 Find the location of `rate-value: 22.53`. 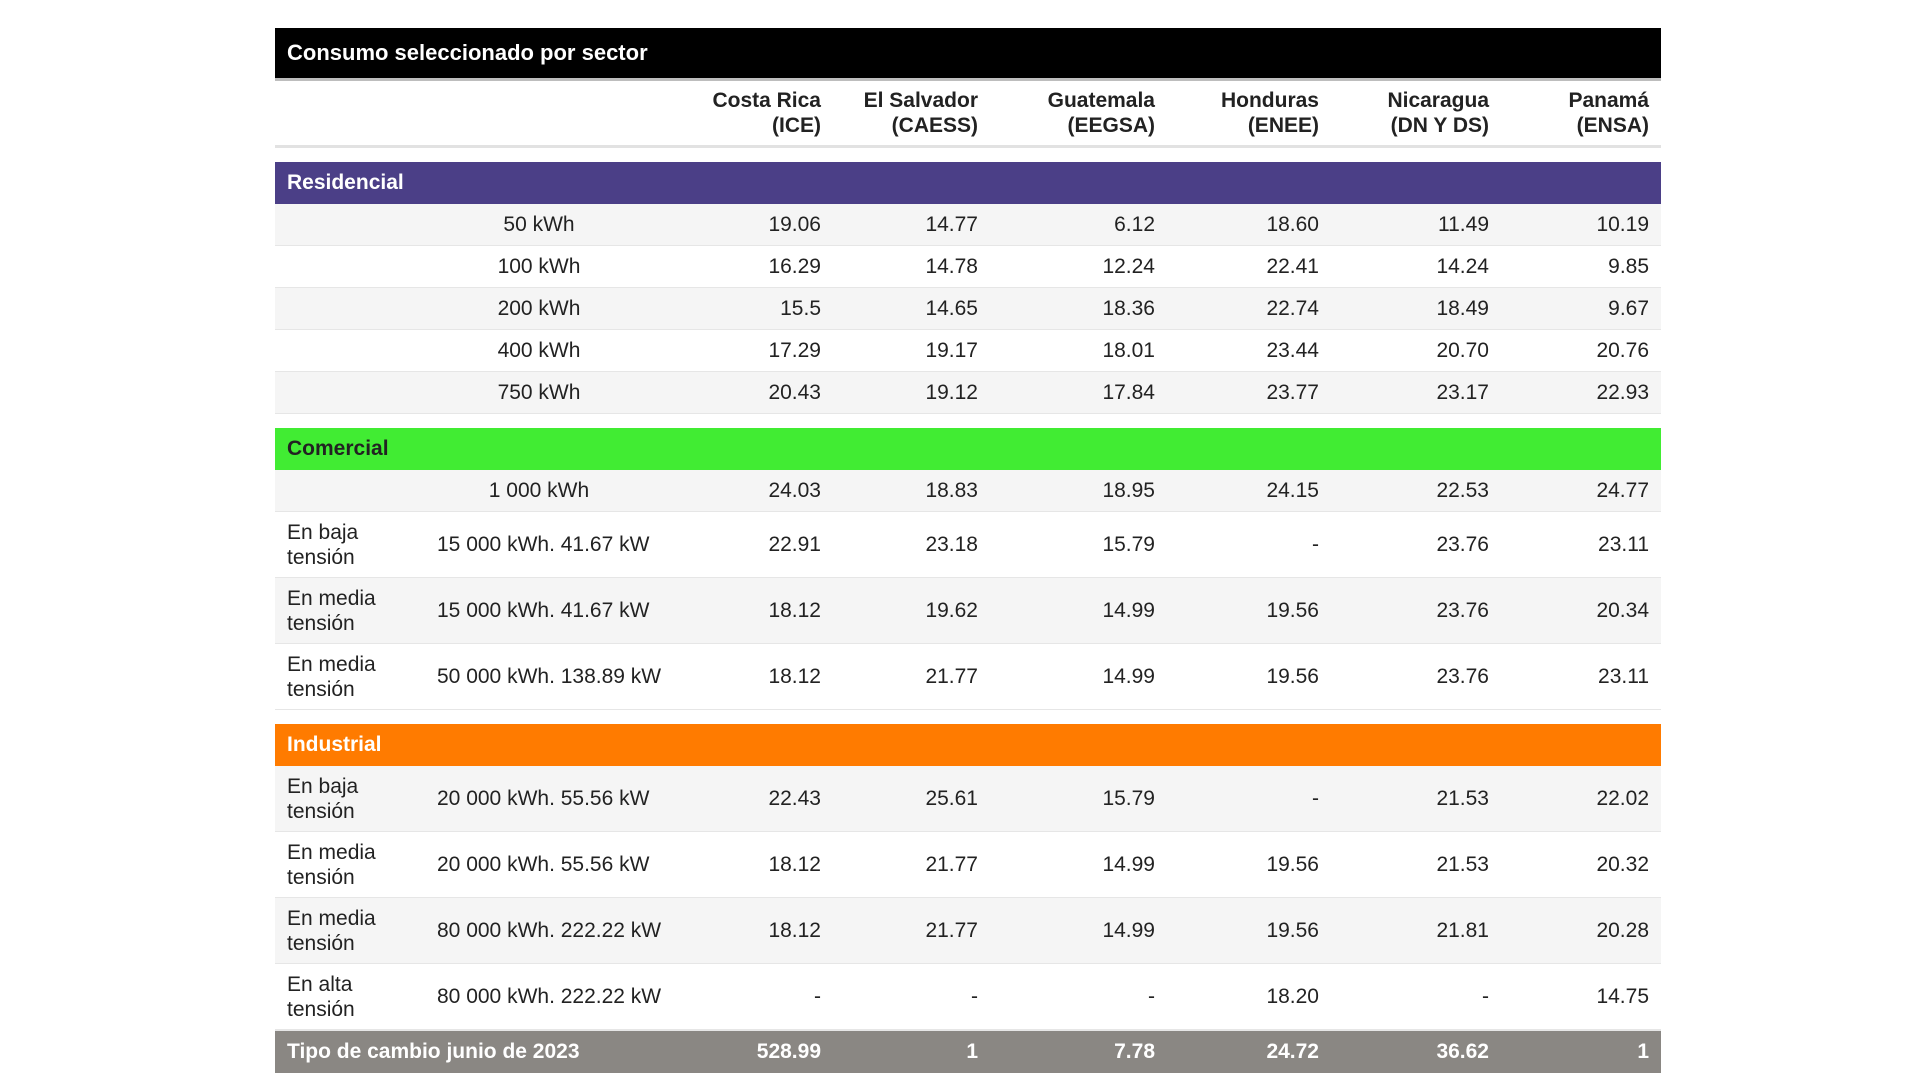

rate-value: 22.53 is located at coordinates (1416, 491).